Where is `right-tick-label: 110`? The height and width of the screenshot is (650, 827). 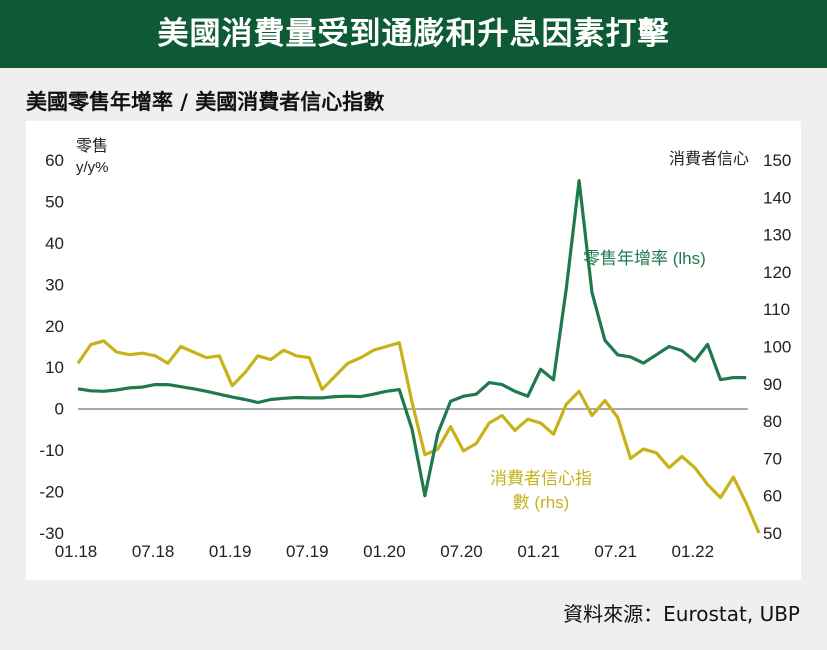
right-tick-label: 110 is located at coordinates (776, 309).